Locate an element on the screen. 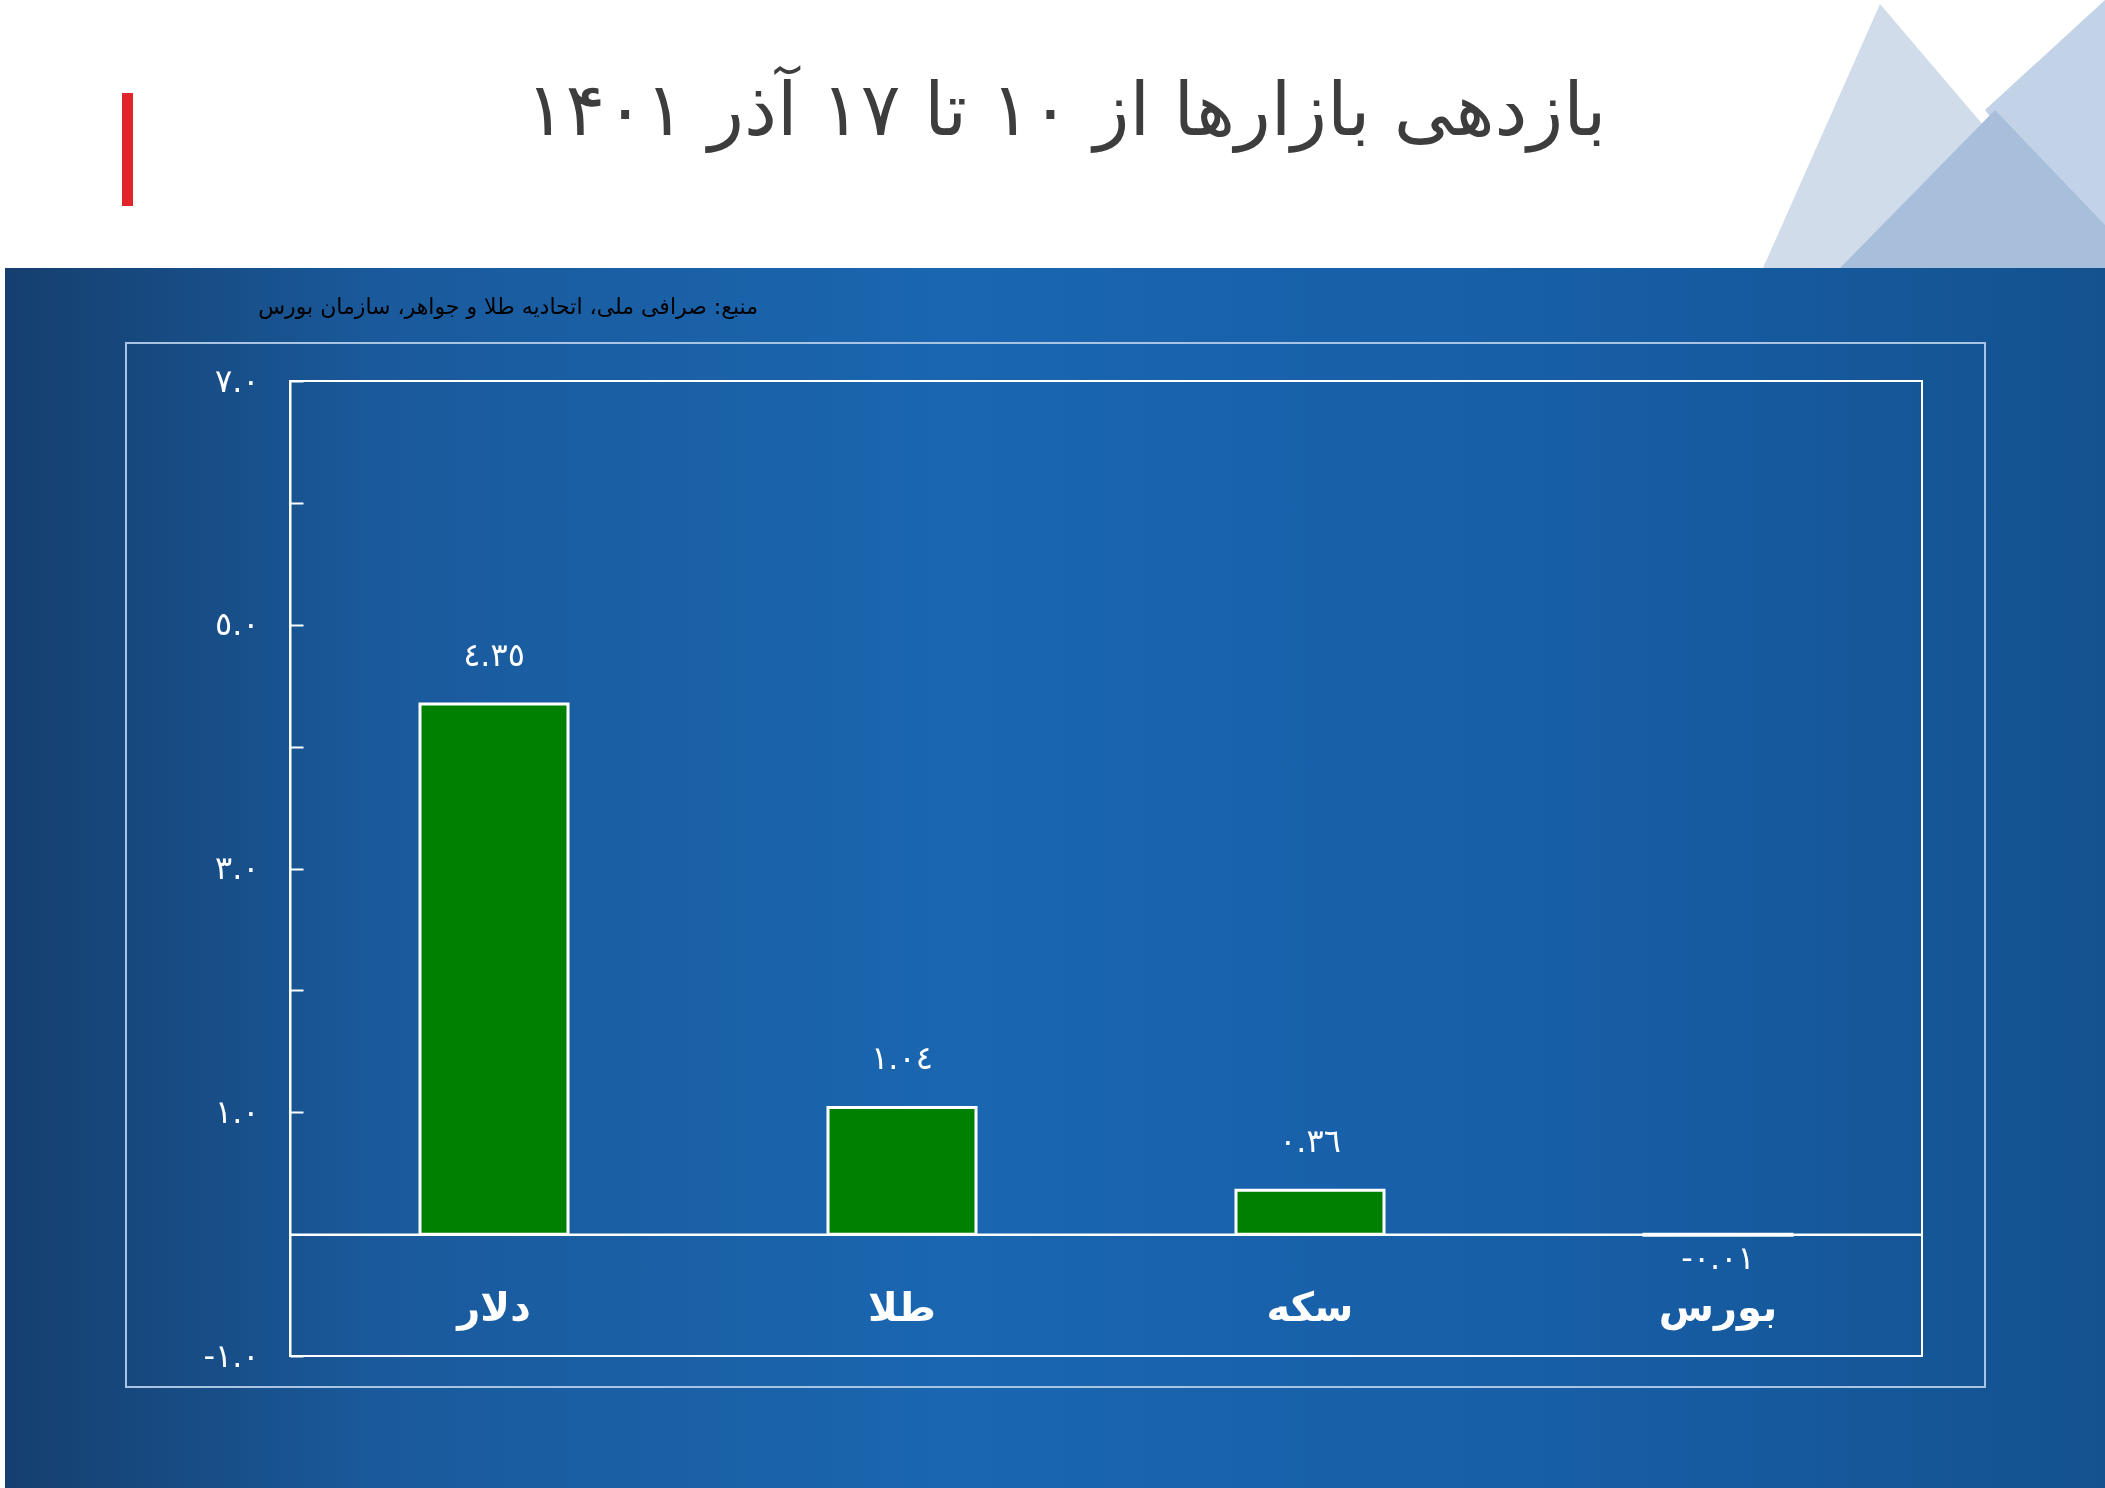 This screenshot has width=2105, height=1488. data-label: ١.٠٤ is located at coordinates (902, 1058).